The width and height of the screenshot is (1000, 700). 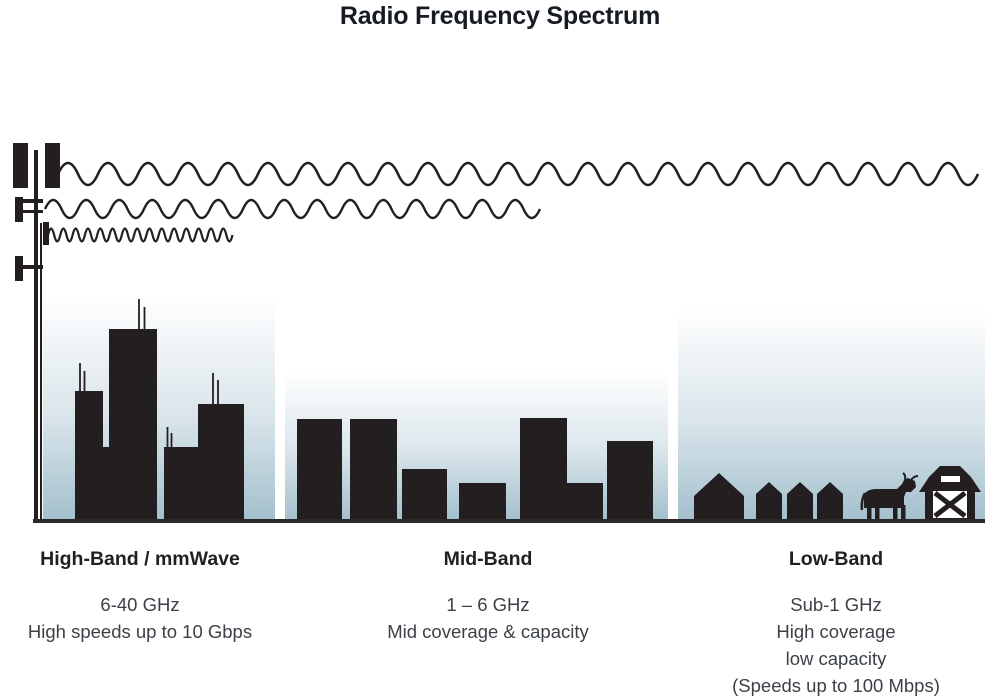 I want to click on low-band-rural-scene, so click(x=837, y=492).